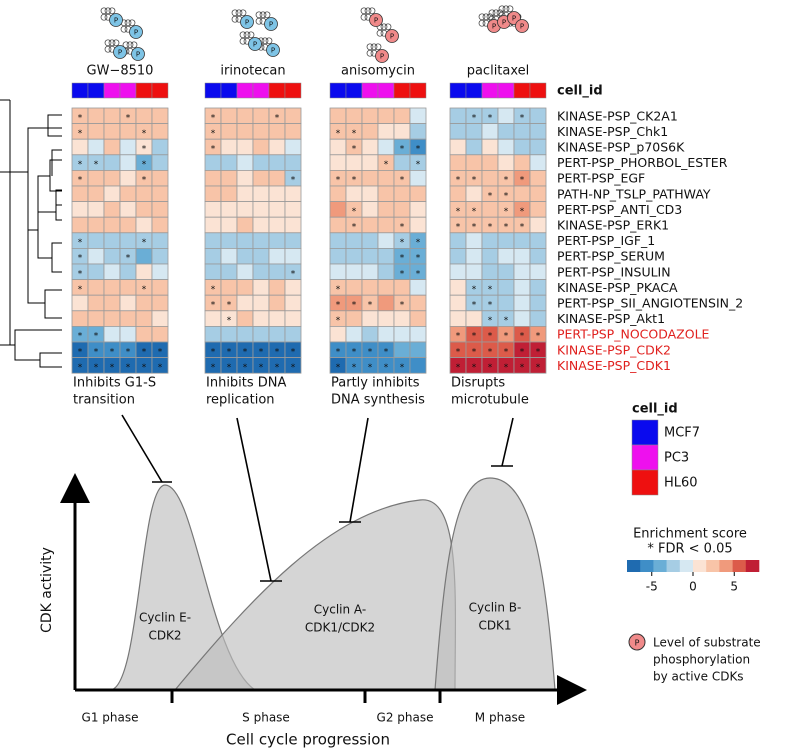 Image resolution: width=800 pixels, height=751 pixels. What do you see at coordinates (405, 718) in the screenshot?
I see `phase-label: G2 phase` at bounding box center [405, 718].